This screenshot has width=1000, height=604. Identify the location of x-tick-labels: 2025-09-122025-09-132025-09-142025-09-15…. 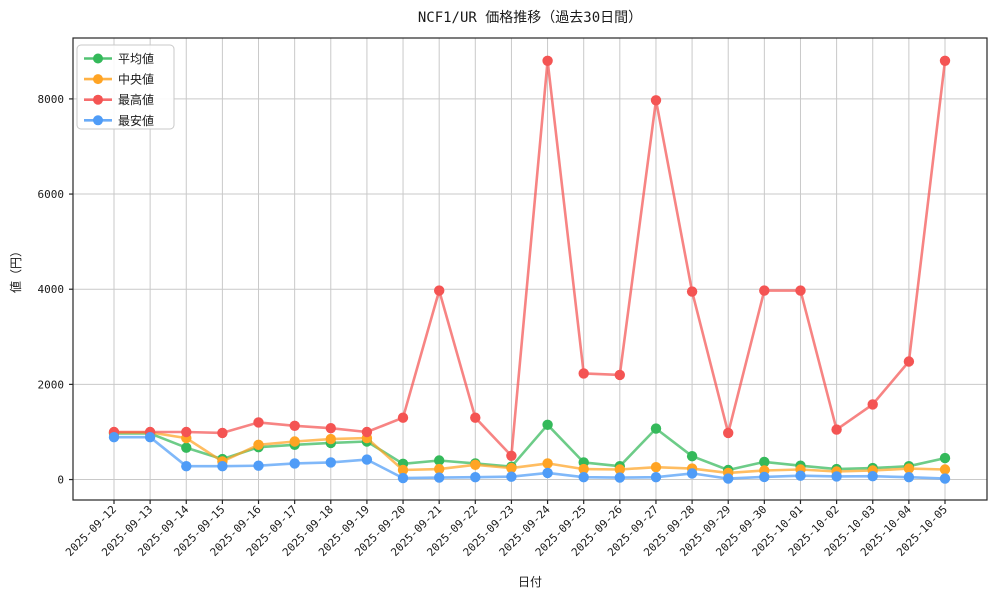
(506, 531).